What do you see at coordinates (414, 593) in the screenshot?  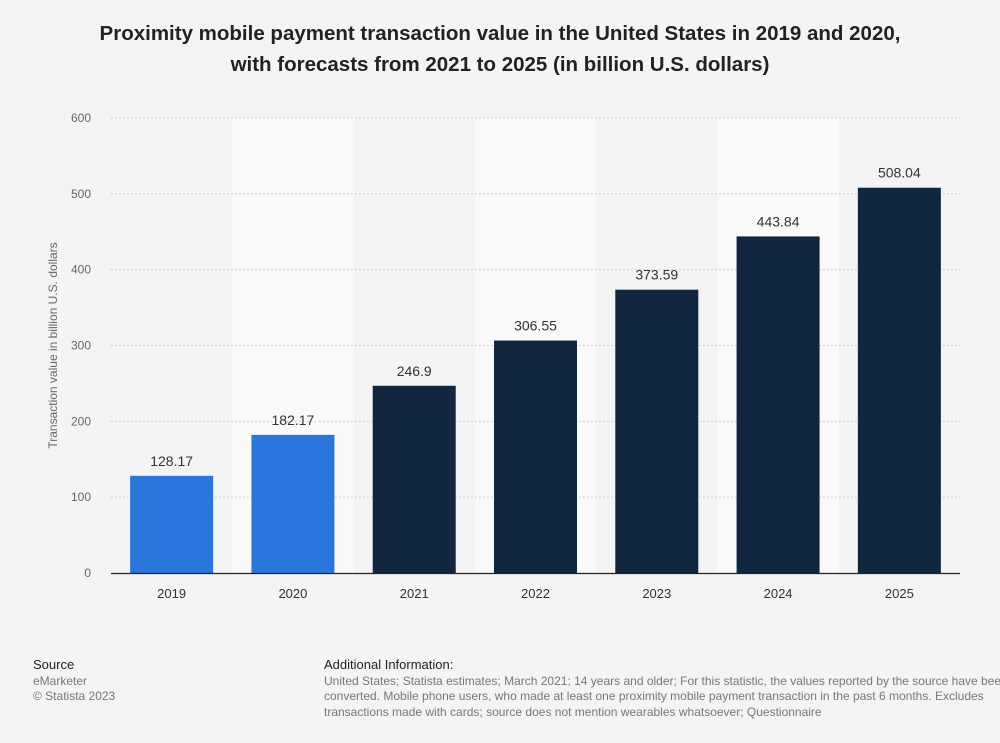 I see `x-tick-label-2021: 2021` at bounding box center [414, 593].